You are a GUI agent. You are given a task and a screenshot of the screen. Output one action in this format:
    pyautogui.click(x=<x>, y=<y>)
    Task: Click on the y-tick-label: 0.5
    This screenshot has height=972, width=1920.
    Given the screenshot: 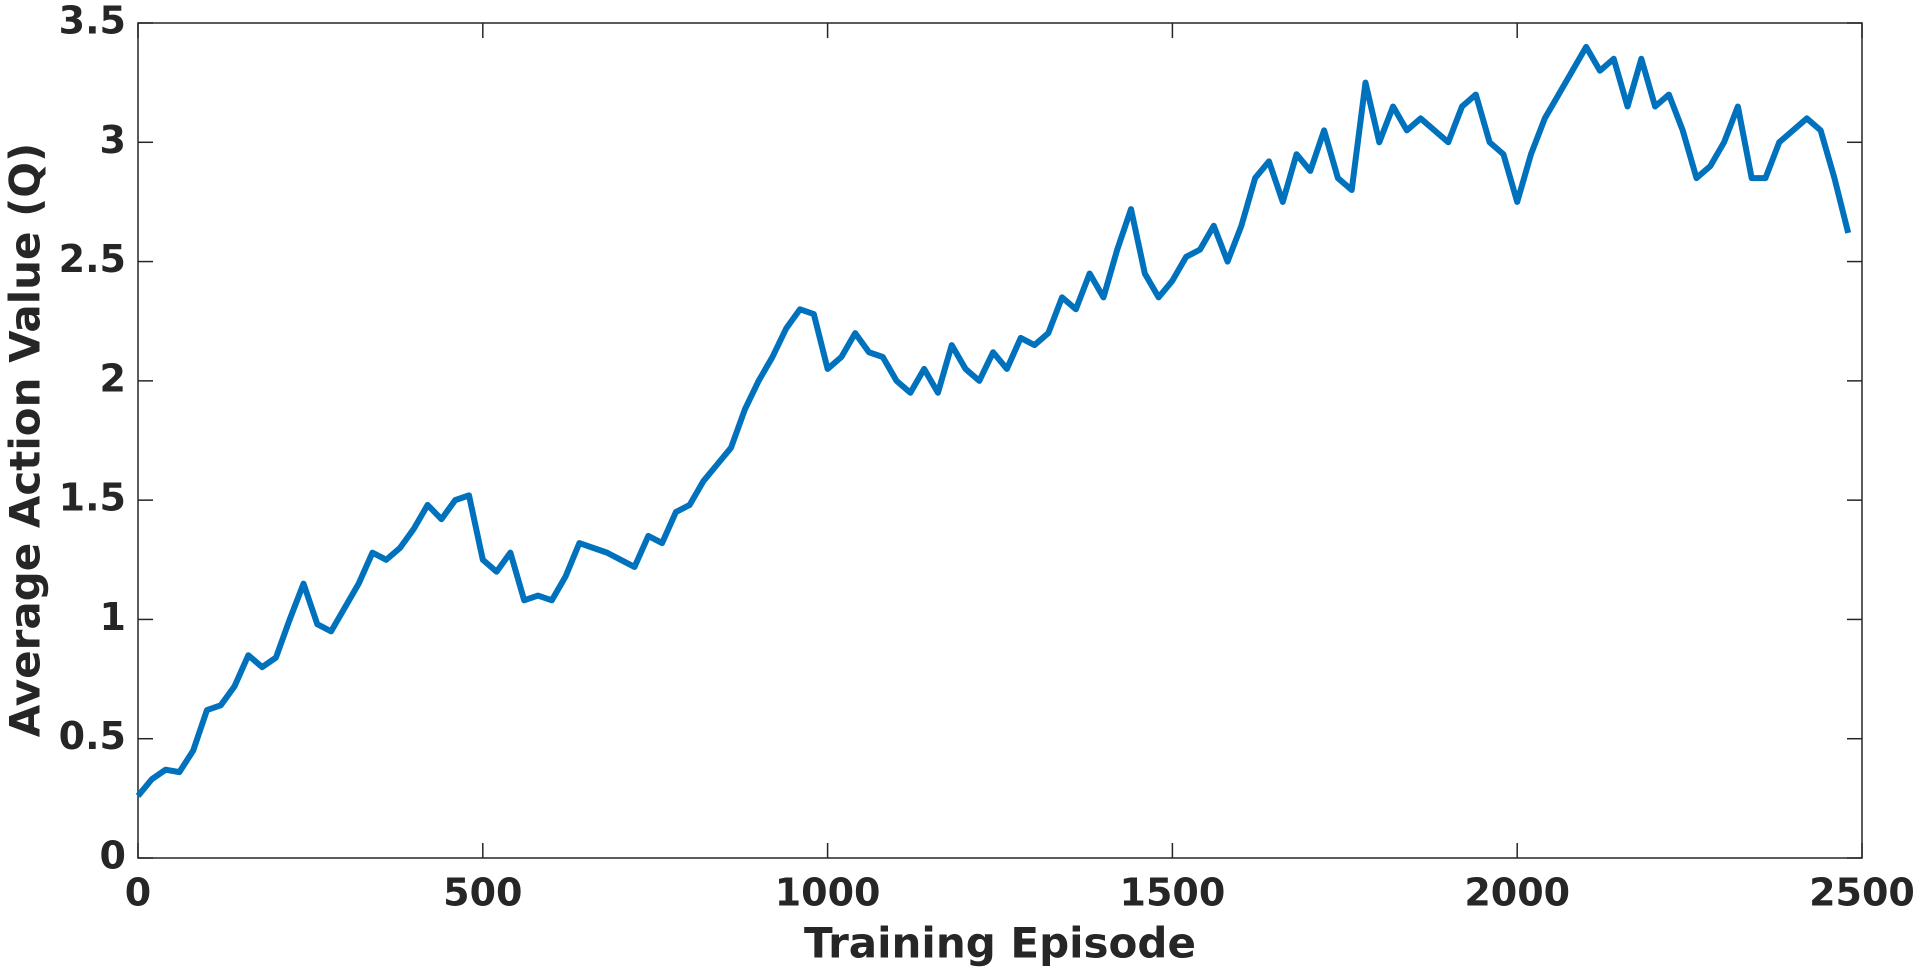 What is the action you would take?
    pyautogui.click(x=92, y=736)
    